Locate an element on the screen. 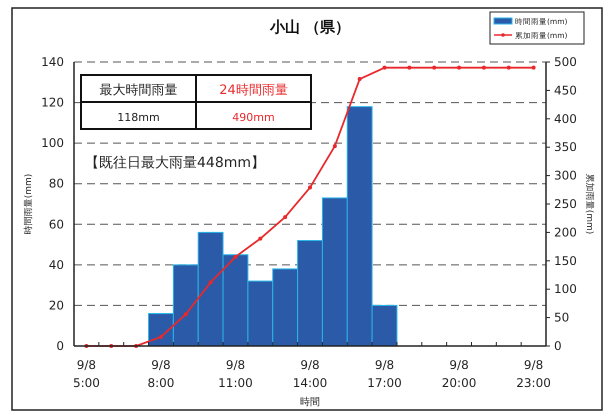 The image size is (609, 418). y2-tick-label: 250 is located at coordinates (565, 204).